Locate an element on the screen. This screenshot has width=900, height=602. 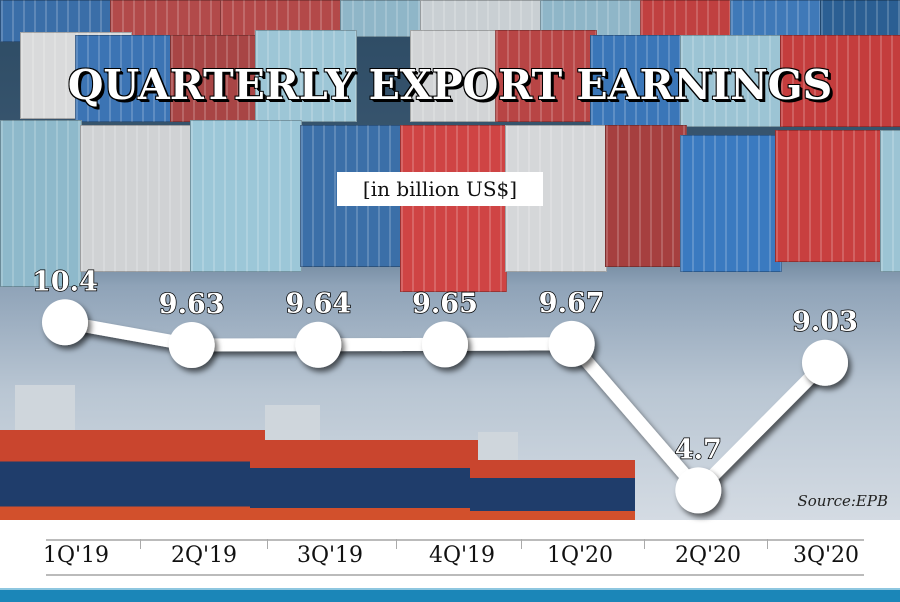
source-note: Source:EPB is located at coordinates (842, 501).